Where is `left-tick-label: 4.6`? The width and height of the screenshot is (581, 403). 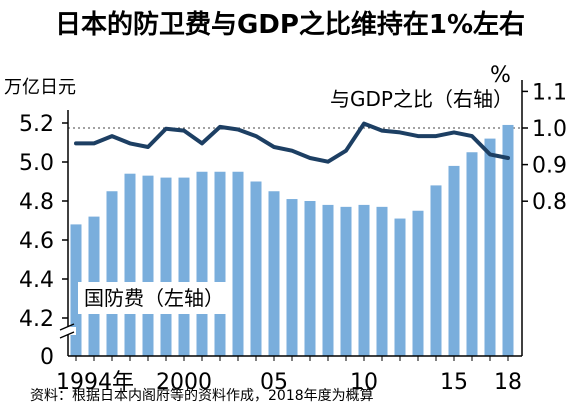
left-tick-label: 4.6 is located at coordinates (36, 241).